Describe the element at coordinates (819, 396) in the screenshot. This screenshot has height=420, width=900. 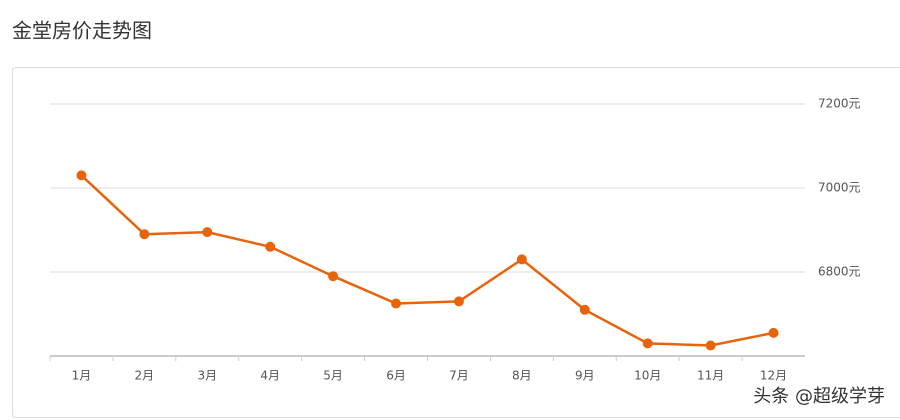
I see `watermark: 头条 @超级学芽` at that location.